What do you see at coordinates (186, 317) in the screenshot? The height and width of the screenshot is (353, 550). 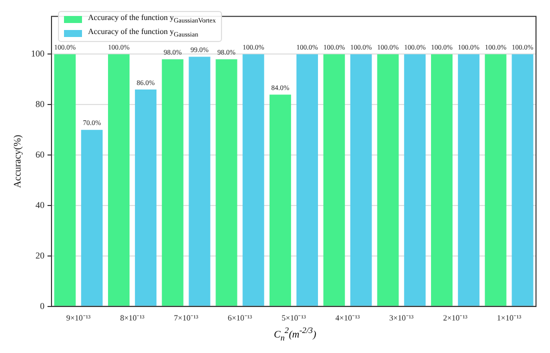 I see `x-tick-label: 7×10⁻¹³` at bounding box center [186, 317].